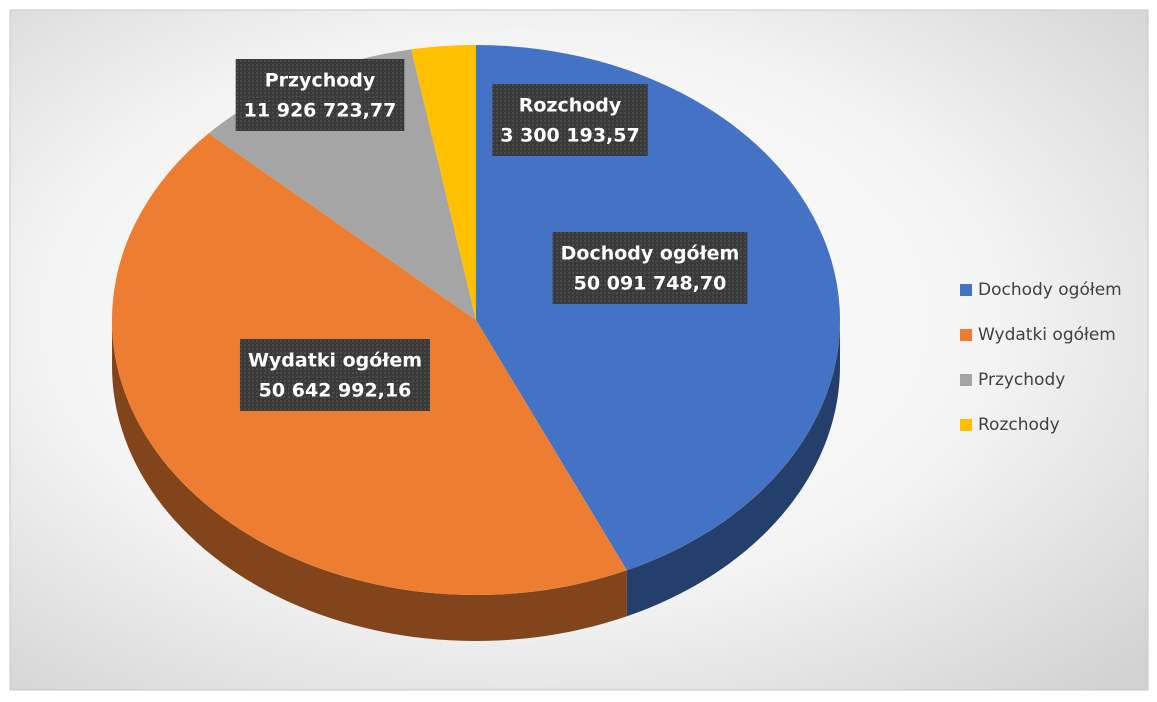 The image size is (1157, 702). Describe the element at coordinates (650, 254) in the screenshot. I see `data-label-category: Dochody ogółem` at that location.